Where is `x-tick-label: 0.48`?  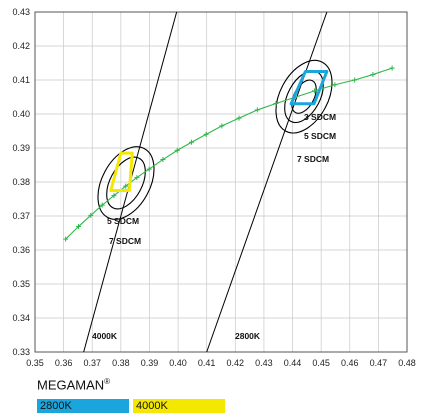
x-tick-label: 0.48 is located at coordinates (407, 363).